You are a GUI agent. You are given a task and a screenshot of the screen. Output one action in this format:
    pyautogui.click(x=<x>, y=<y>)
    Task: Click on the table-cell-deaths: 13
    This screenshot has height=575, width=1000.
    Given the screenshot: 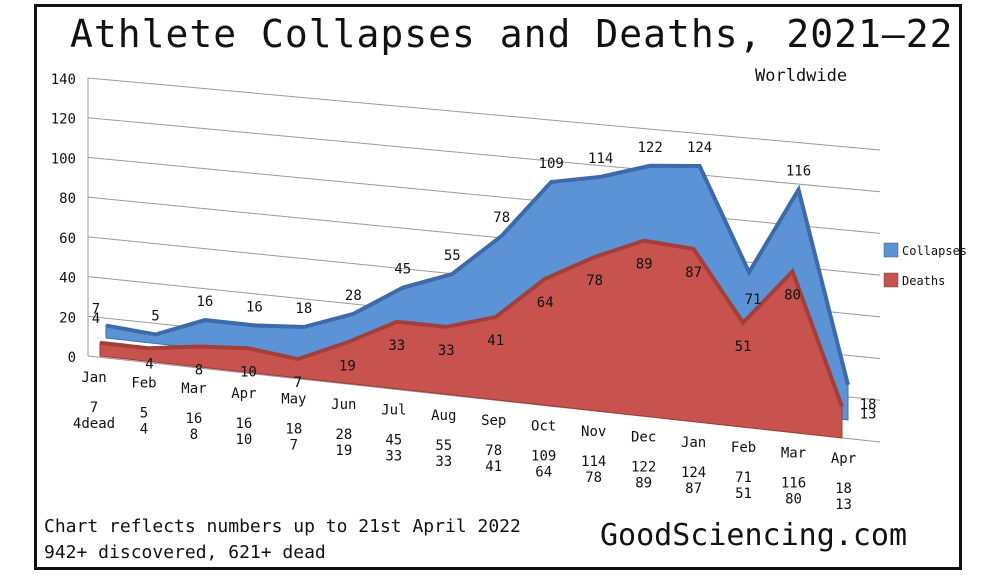 What is the action you would take?
    pyautogui.click(x=843, y=505)
    